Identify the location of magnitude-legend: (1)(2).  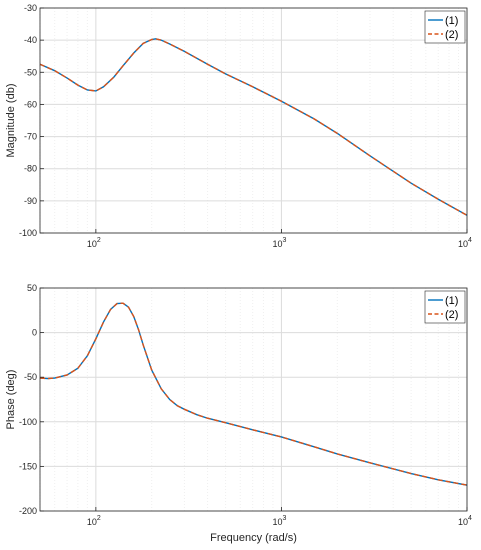
(445, 27).